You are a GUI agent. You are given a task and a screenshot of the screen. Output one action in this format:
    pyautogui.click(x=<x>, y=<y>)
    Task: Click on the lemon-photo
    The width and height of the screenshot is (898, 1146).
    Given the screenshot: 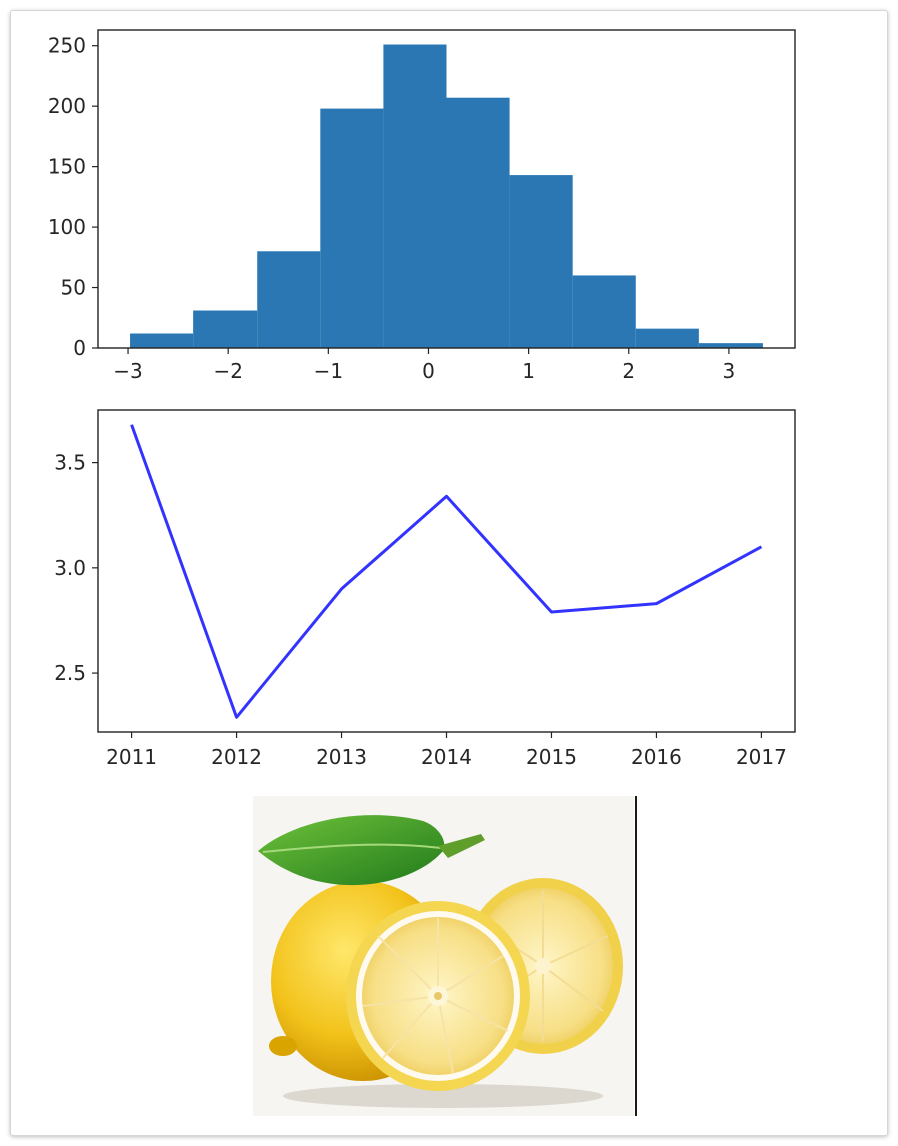 What is the action you would take?
    pyautogui.click(x=443, y=956)
    